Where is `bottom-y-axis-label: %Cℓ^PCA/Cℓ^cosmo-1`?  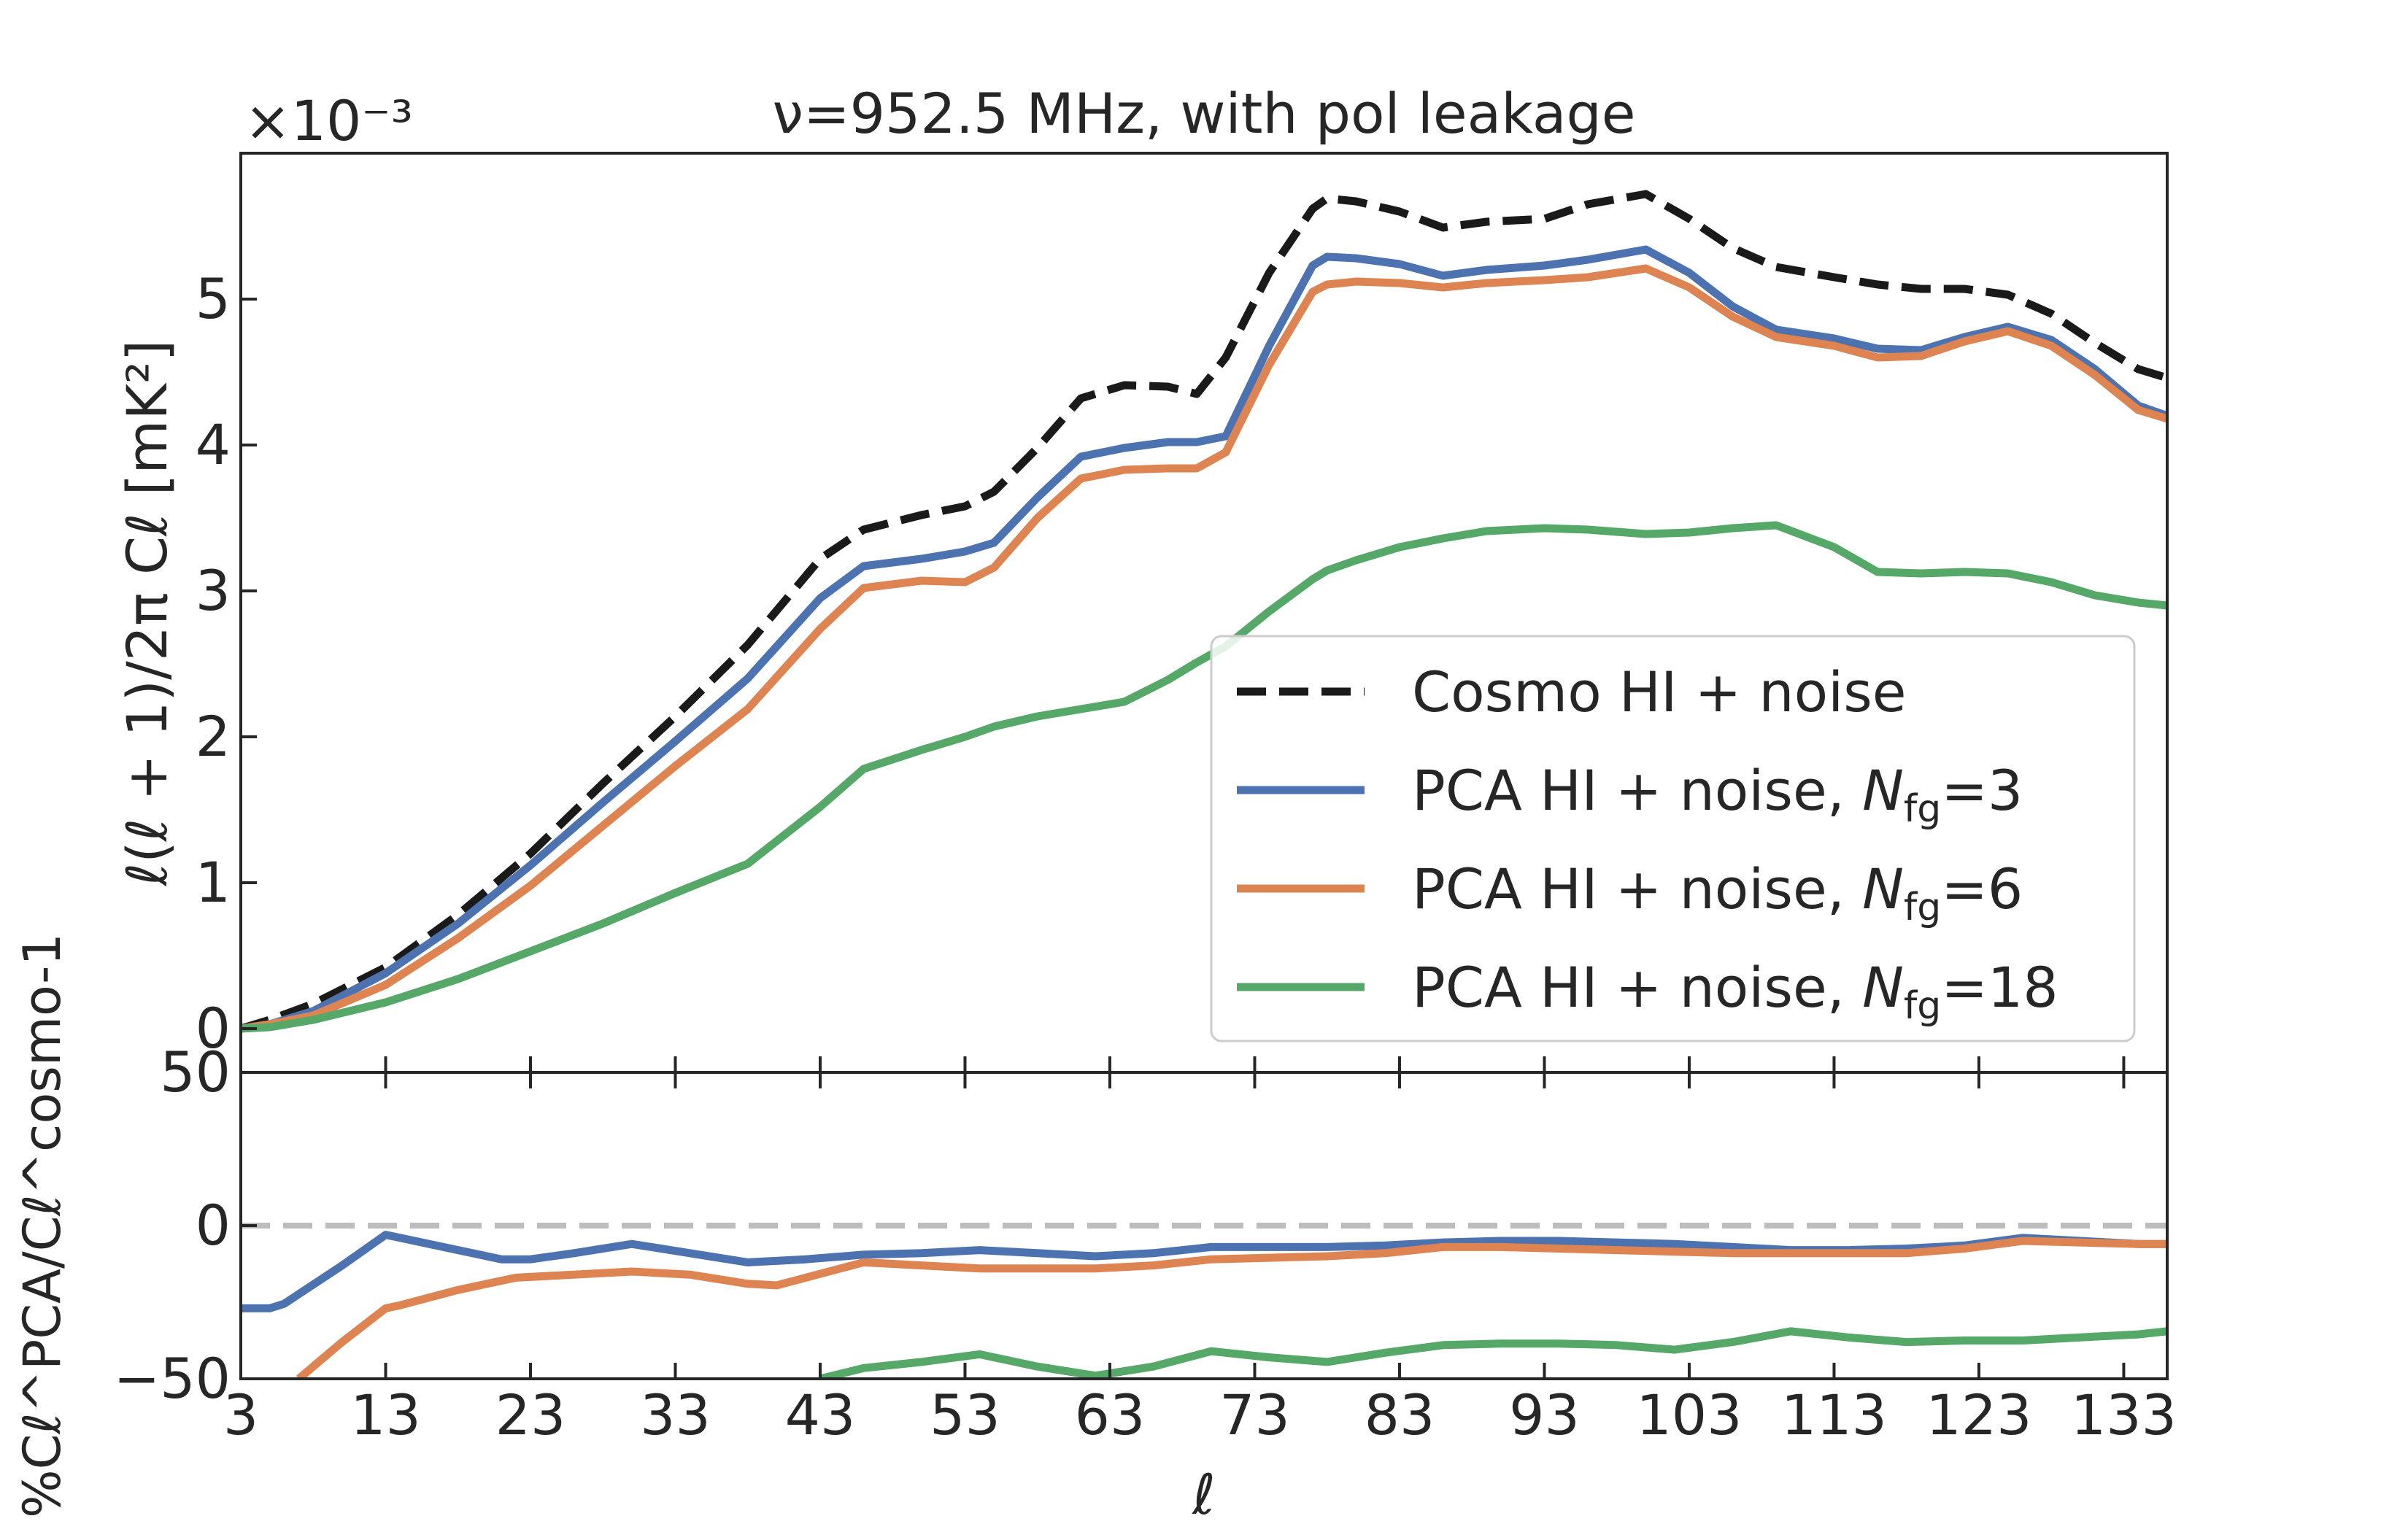 bottom-y-axis-label: %Cℓ^PCA/Cℓ^cosmo-1 is located at coordinates (42, 1226).